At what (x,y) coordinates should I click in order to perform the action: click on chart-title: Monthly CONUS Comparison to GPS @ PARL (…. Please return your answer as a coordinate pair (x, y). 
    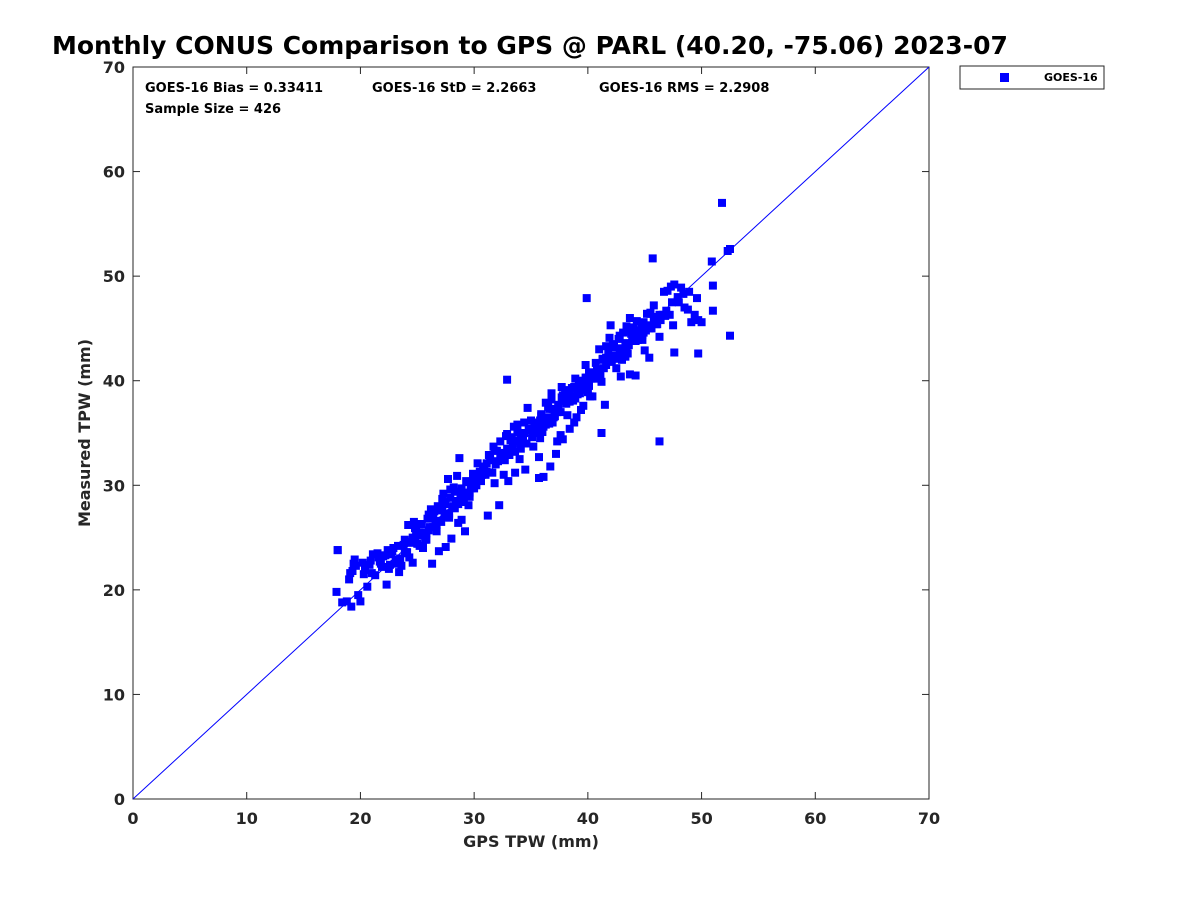
    Looking at the image, I should click on (530, 45).